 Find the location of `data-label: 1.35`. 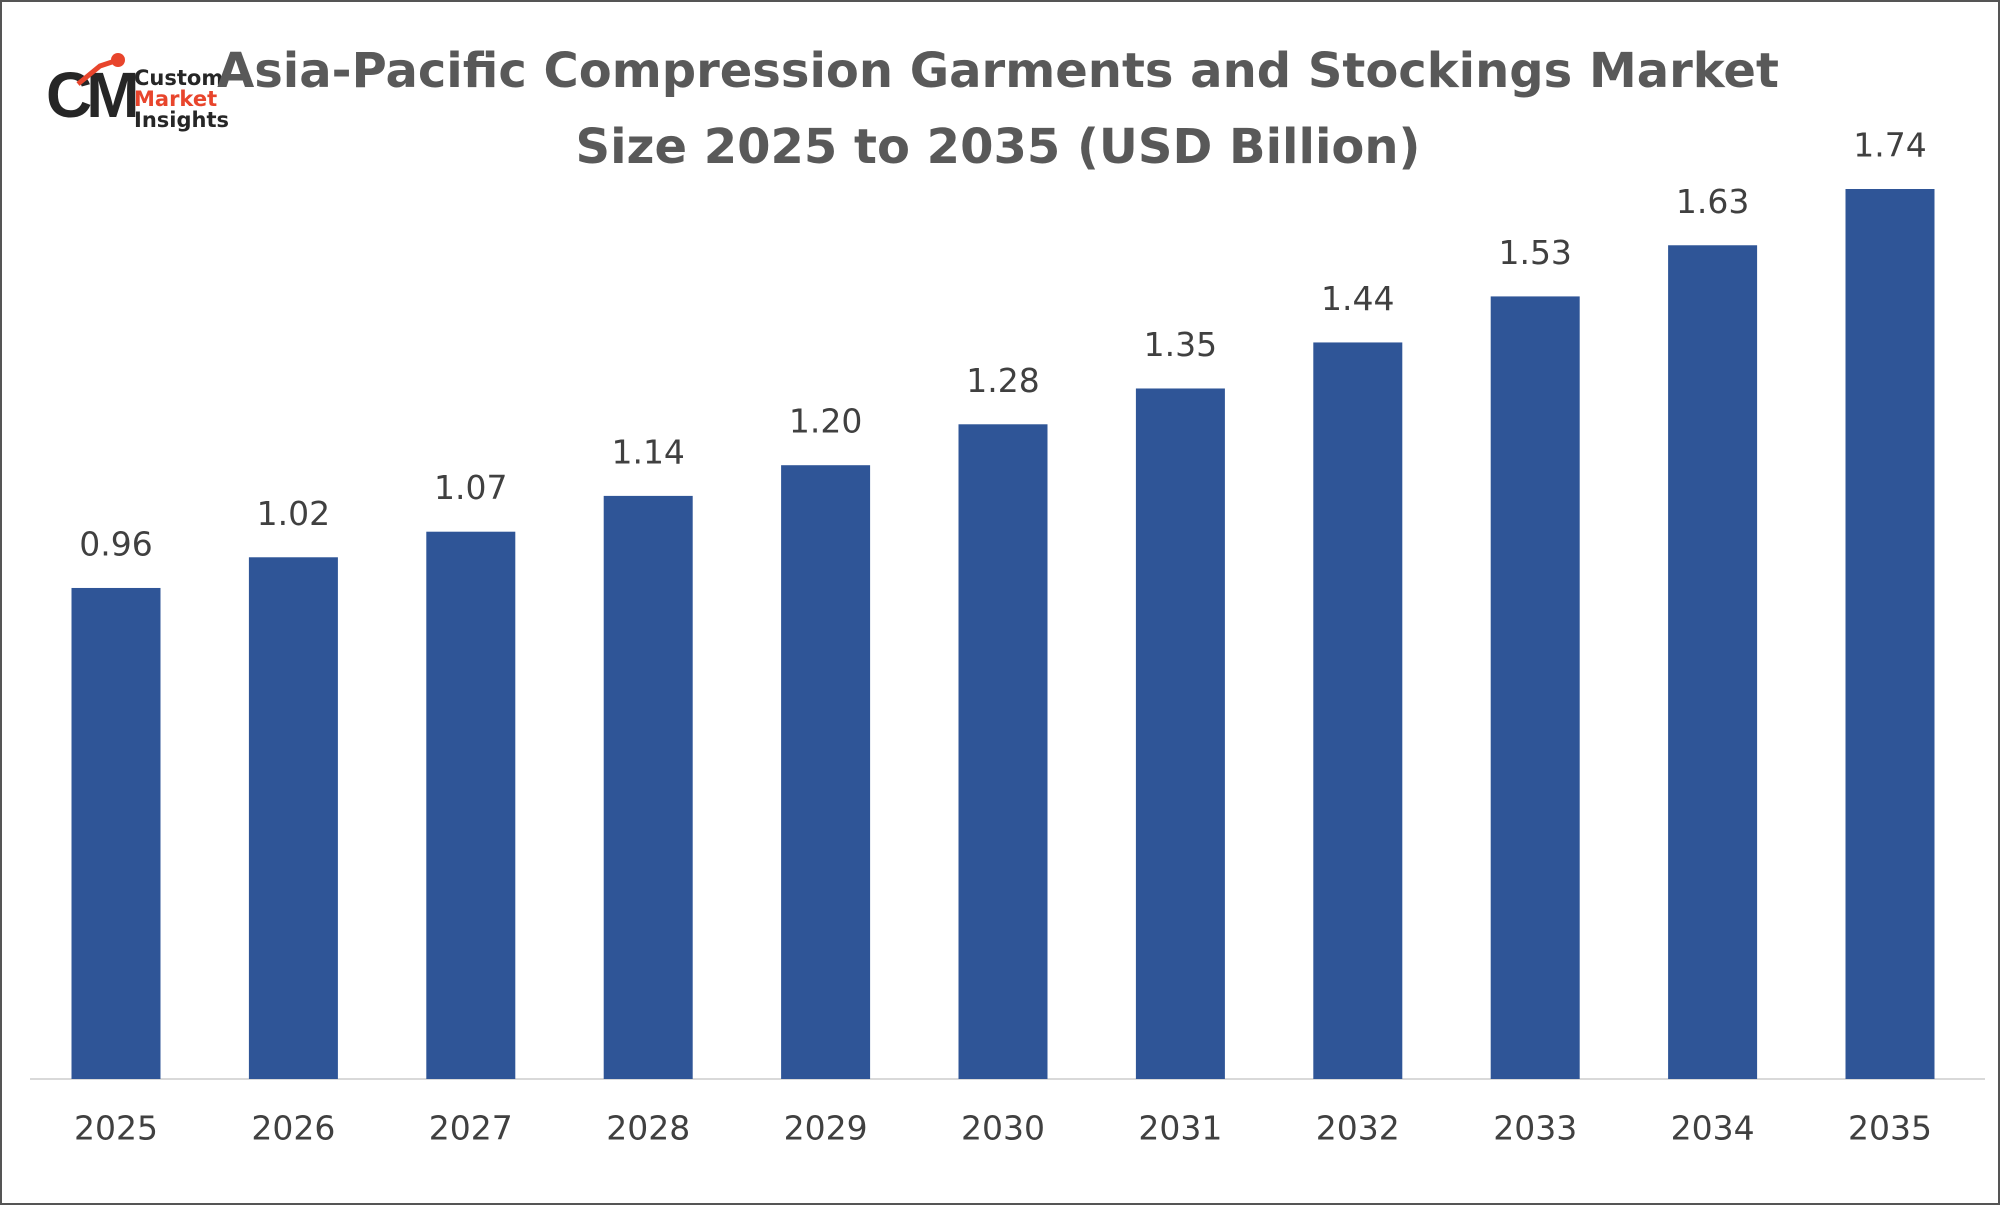

data-label: 1.35 is located at coordinates (1180, 344).